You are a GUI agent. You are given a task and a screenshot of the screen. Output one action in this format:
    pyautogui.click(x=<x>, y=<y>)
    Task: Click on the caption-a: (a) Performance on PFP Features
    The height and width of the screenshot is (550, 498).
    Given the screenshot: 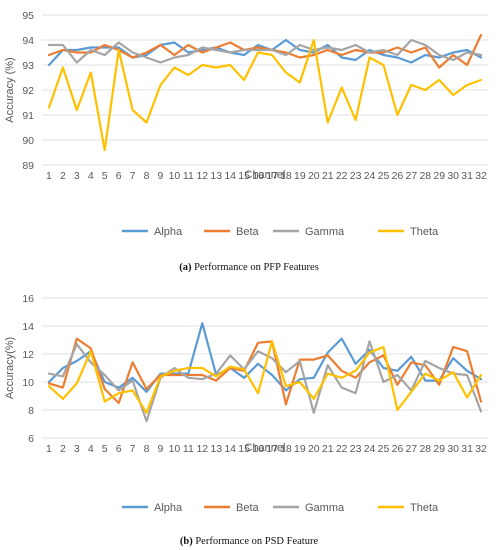 What is the action you would take?
    pyautogui.click(x=249, y=267)
    